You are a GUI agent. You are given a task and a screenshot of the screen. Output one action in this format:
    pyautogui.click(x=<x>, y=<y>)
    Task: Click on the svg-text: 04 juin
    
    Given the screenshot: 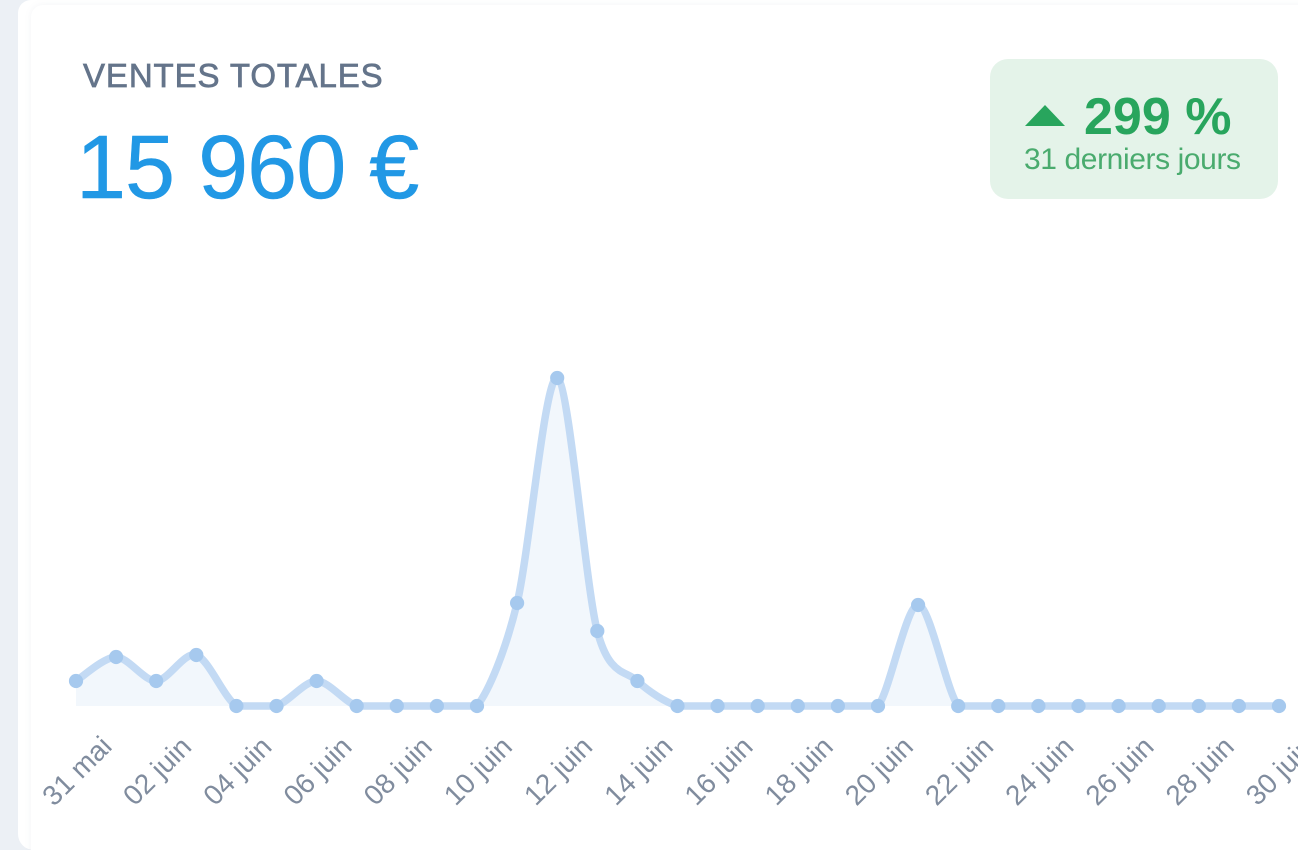 What is the action you would take?
    pyautogui.click(x=237, y=771)
    